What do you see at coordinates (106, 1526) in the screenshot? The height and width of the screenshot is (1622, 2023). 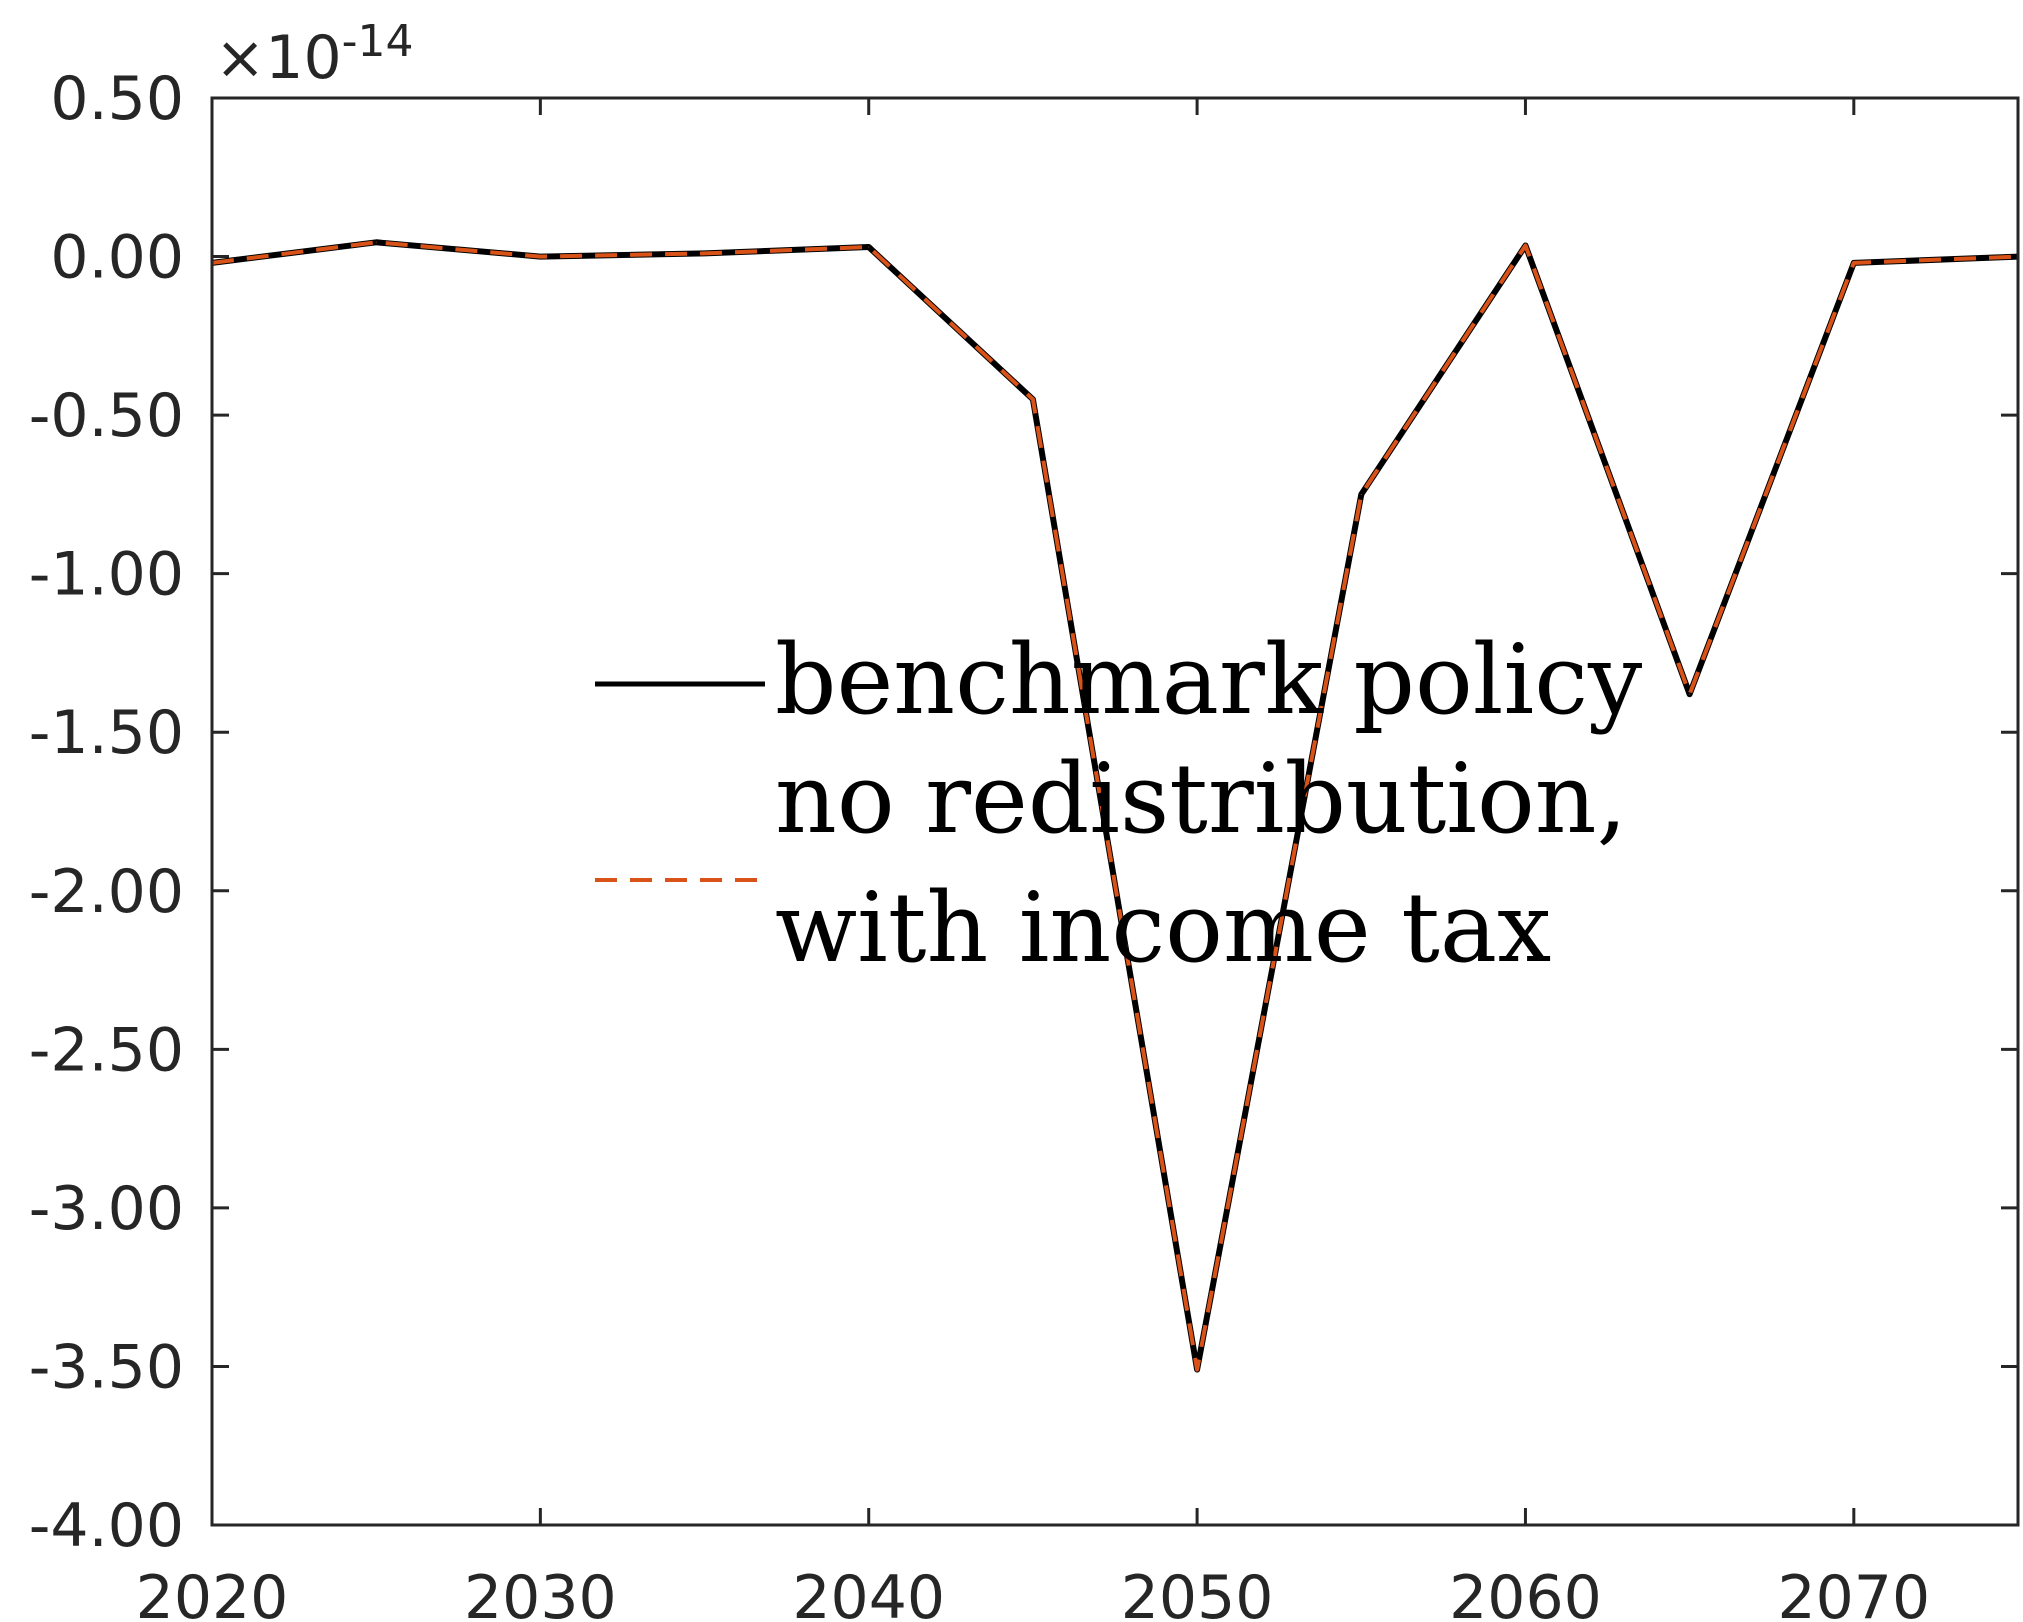 I see `y-tick-label: -4.00` at bounding box center [106, 1526].